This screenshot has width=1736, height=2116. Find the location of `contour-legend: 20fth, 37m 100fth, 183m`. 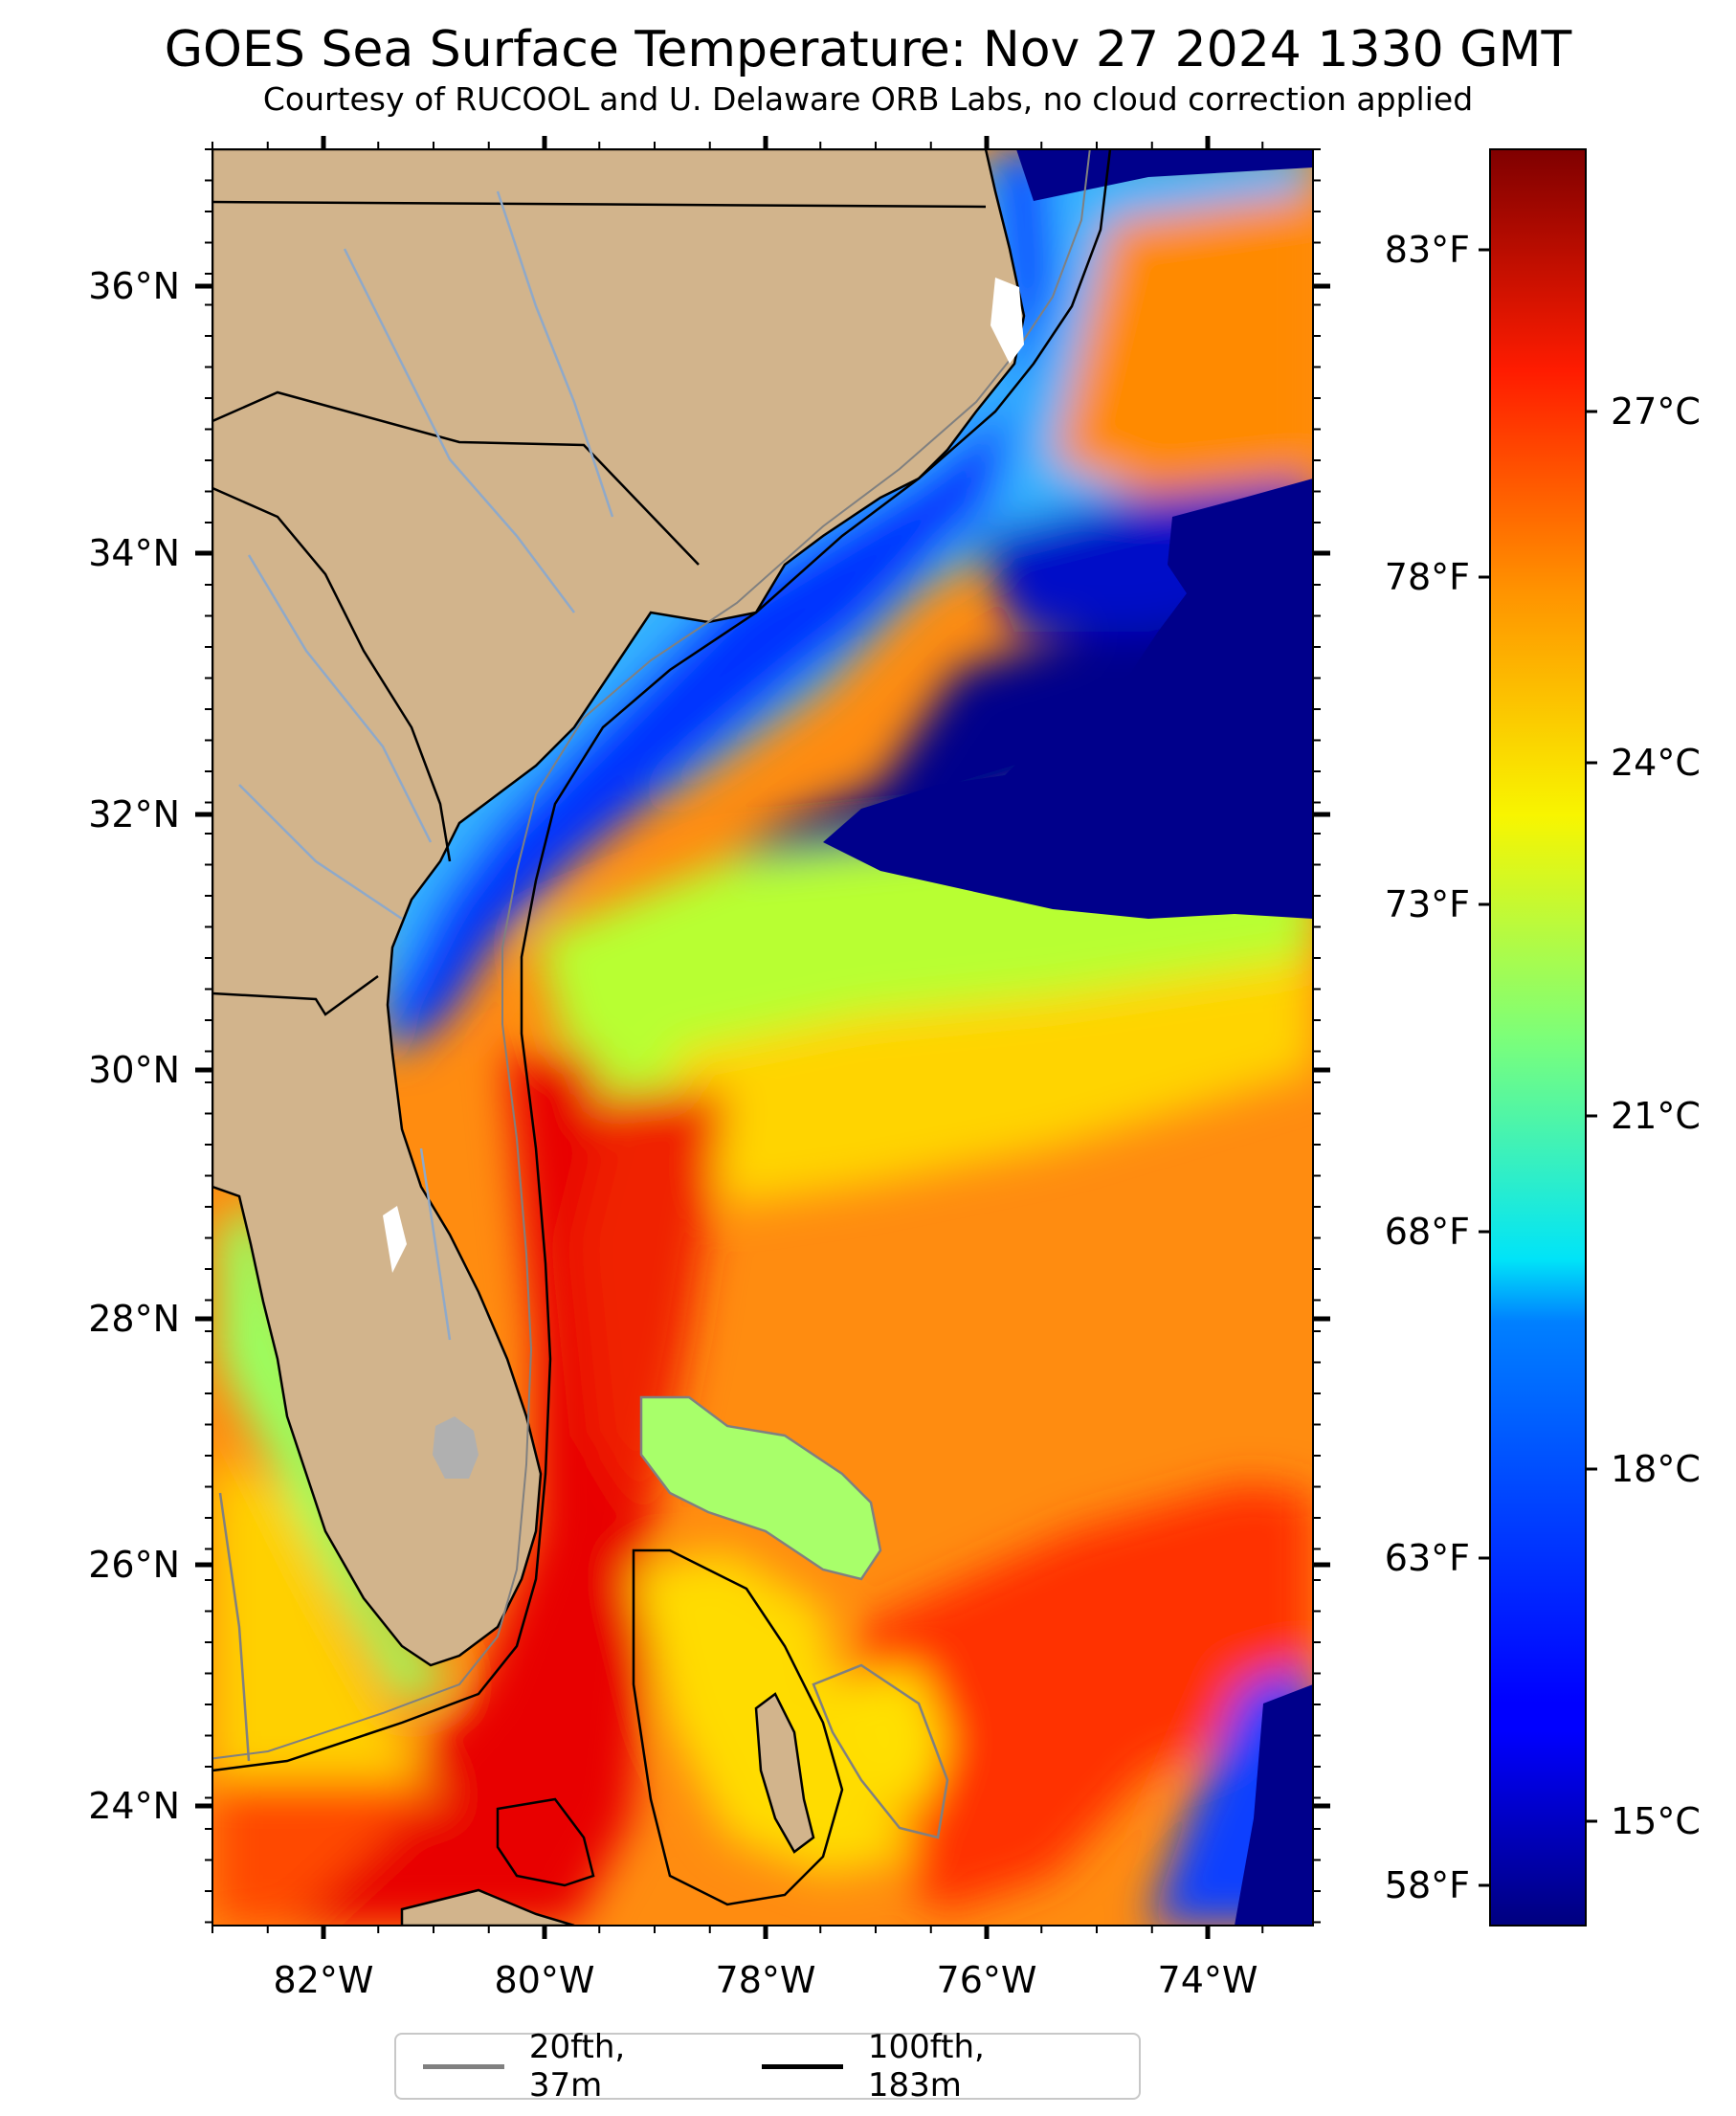

contour-legend: 20fth, 37m 100fth, 183m is located at coordinates (767, 2066).